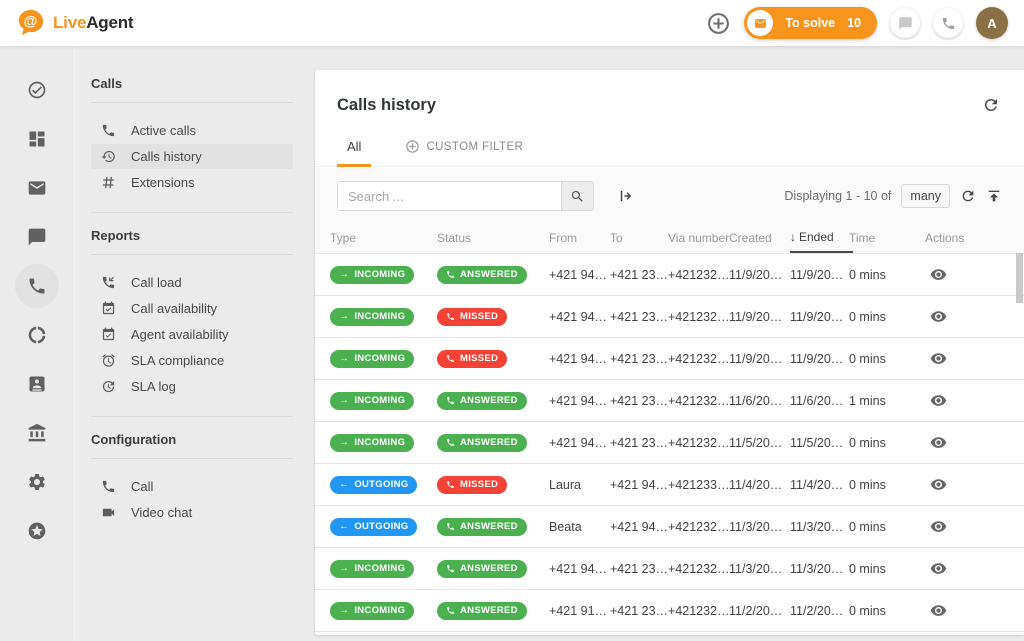 The image size is (1024, 641). Describe the element at coordinates (37, 188) in the screenshot. I see `rail-item-tickets` at that location.